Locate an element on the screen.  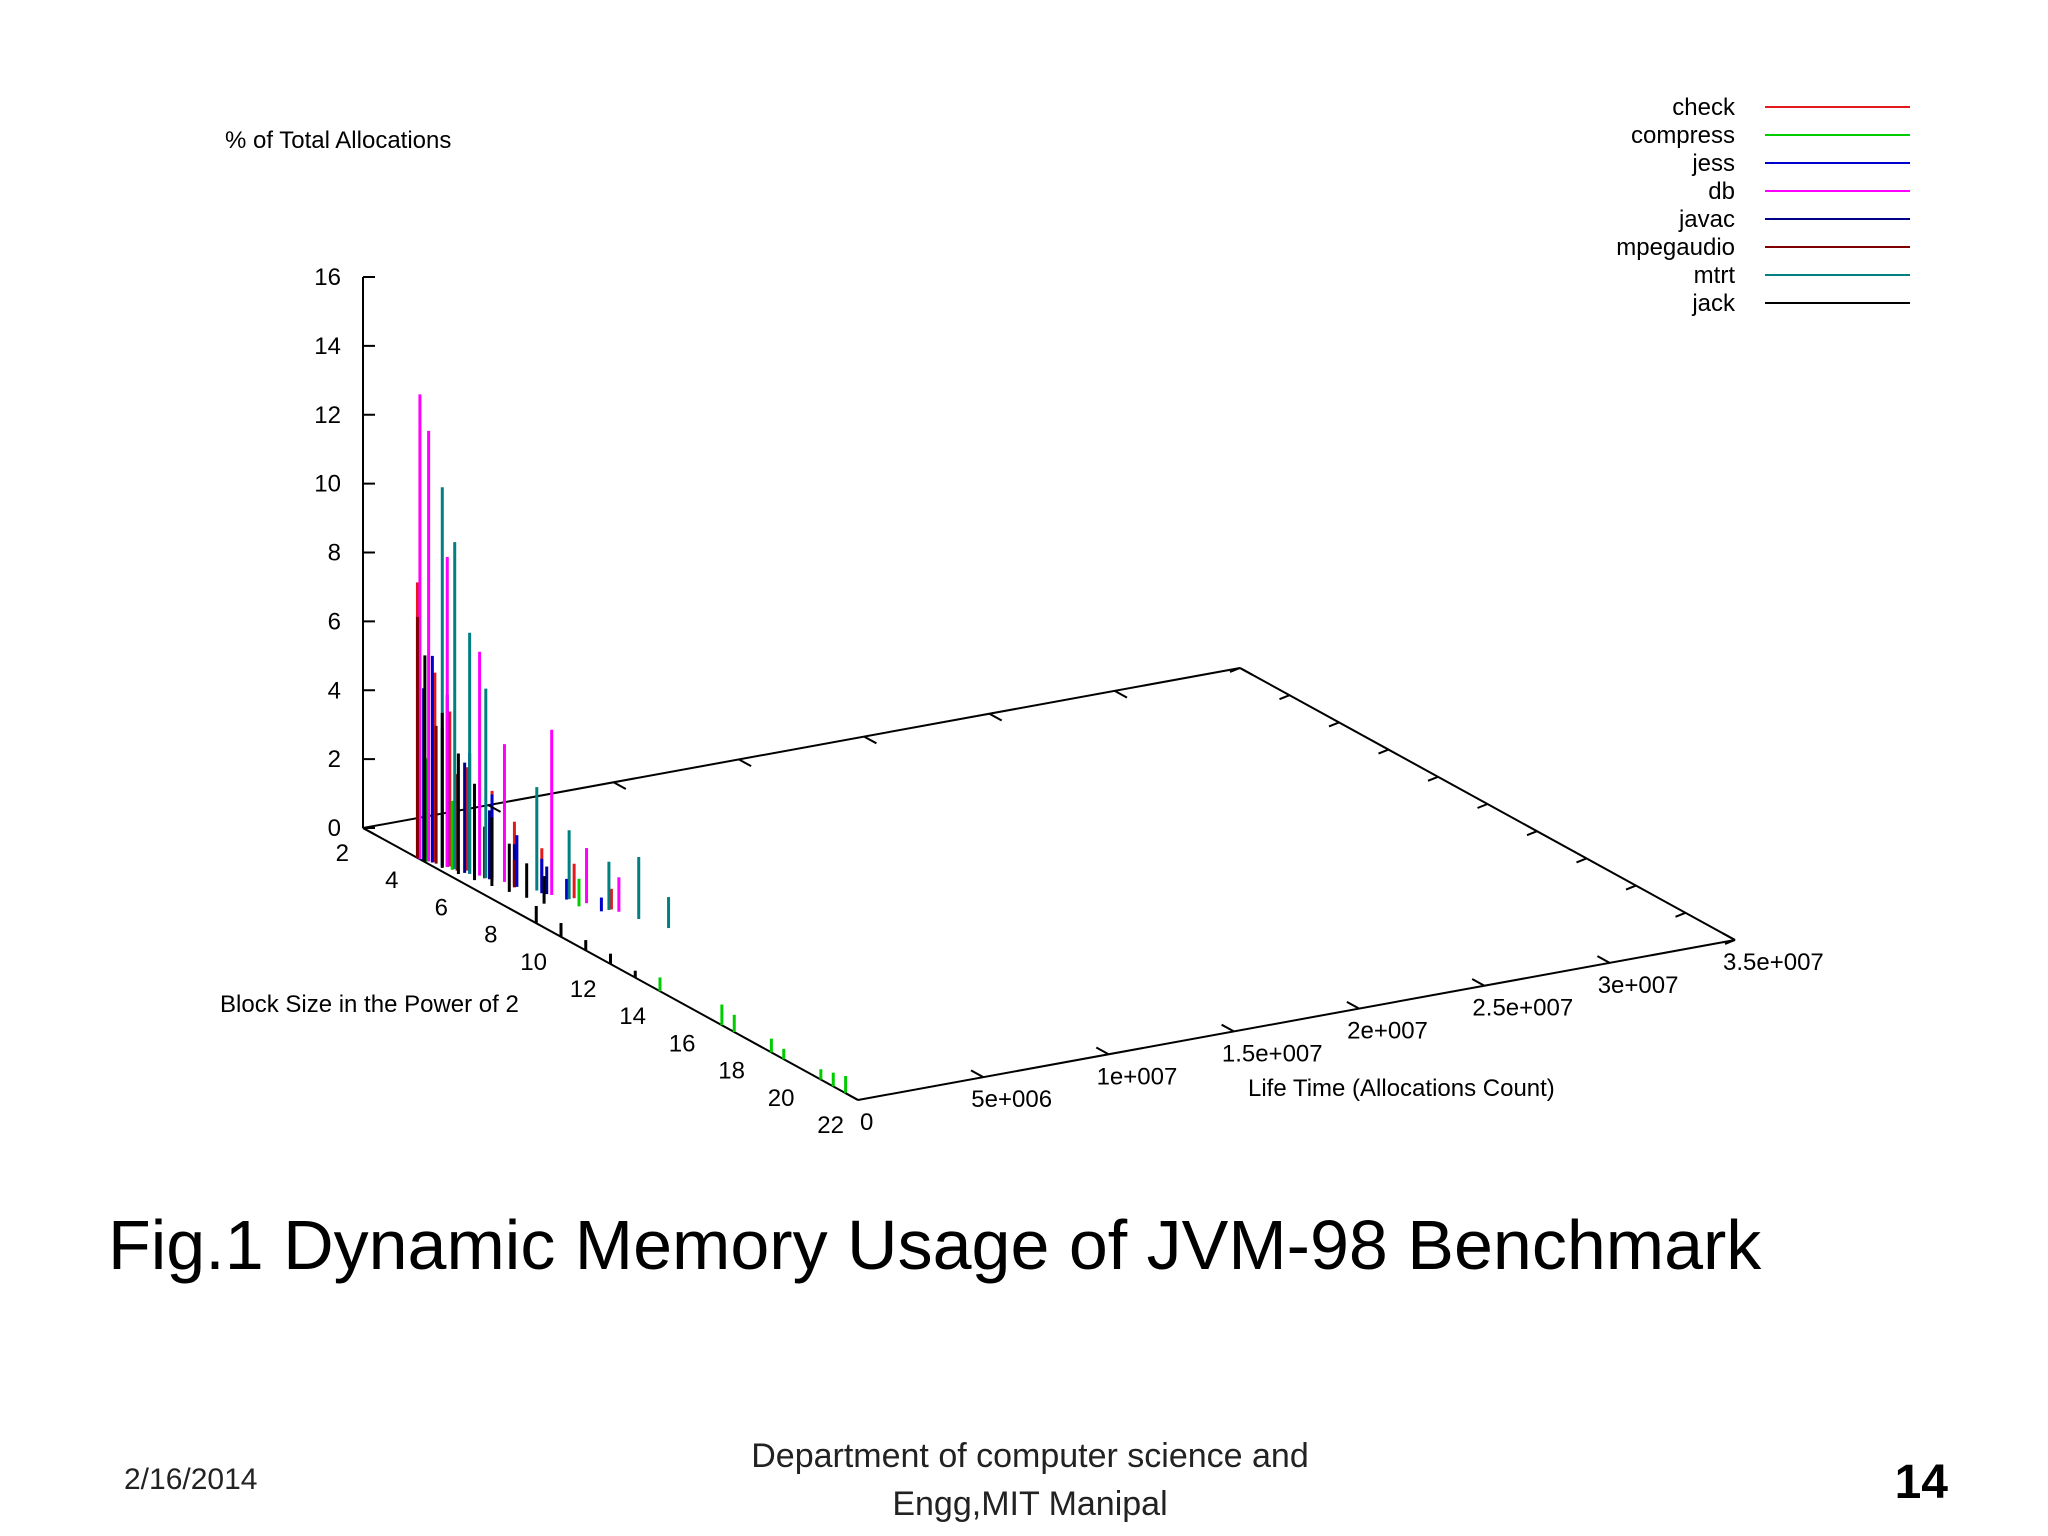
x-tick-label: 4 is located at coordinates (391, 880).